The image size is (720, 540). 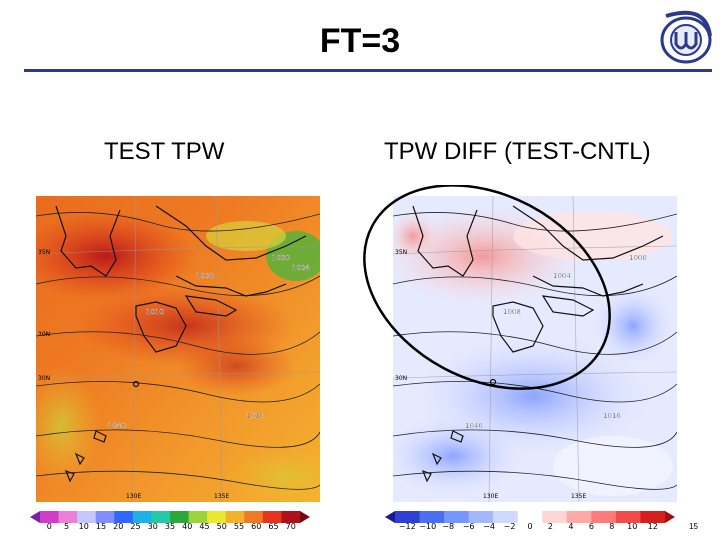 I want to click on colorbar-tick-label: 65, so click(x=273, y=526).